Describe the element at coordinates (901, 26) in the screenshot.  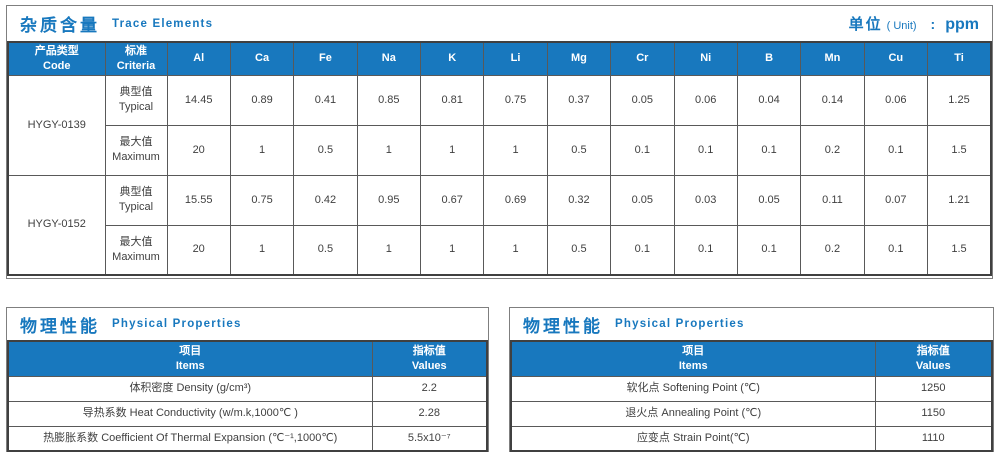
I see `unit-label-en: ( Unit)` at that location.